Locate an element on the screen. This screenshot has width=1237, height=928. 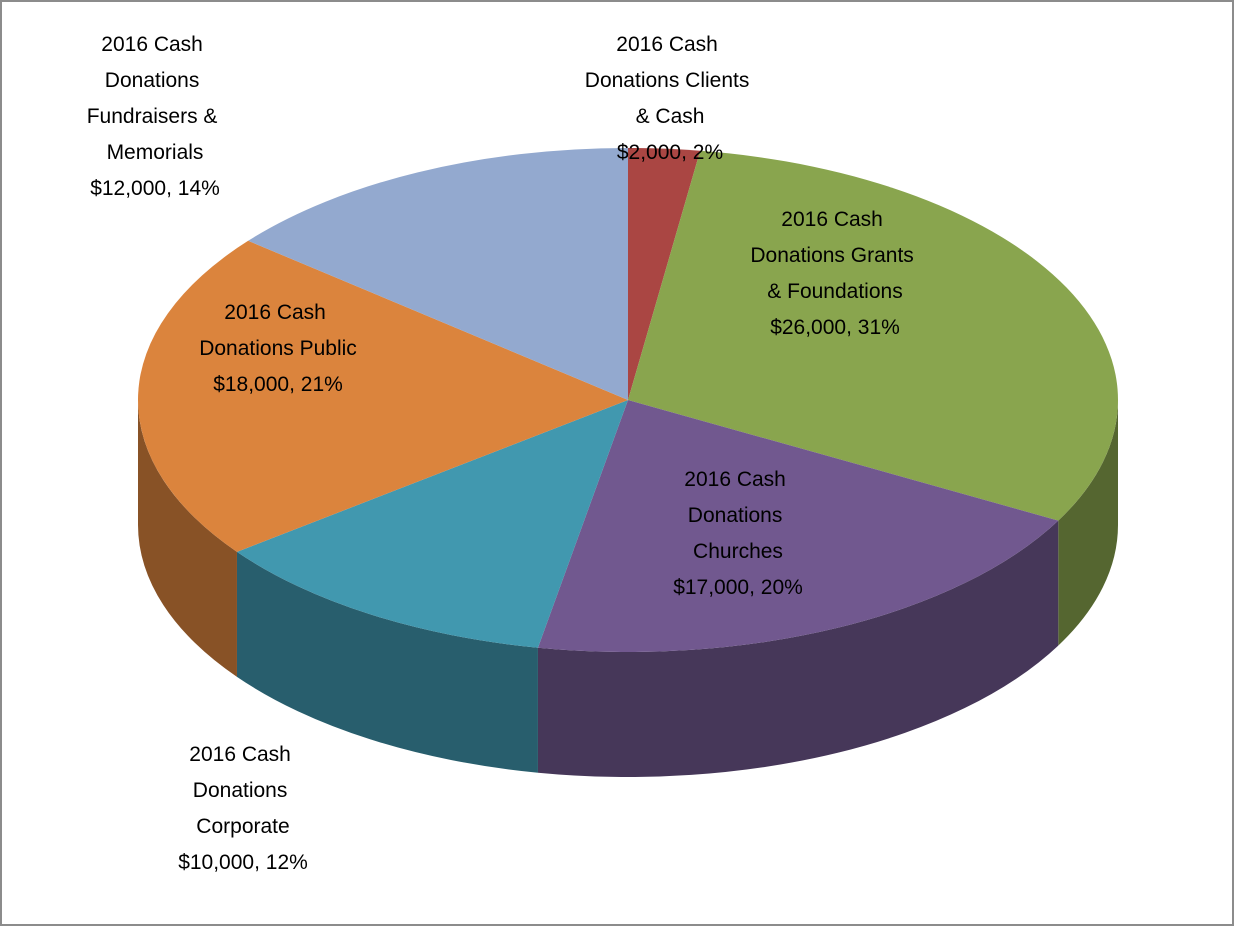
data-label-values: $17,000, 20% is located at coordinates (738, 587).